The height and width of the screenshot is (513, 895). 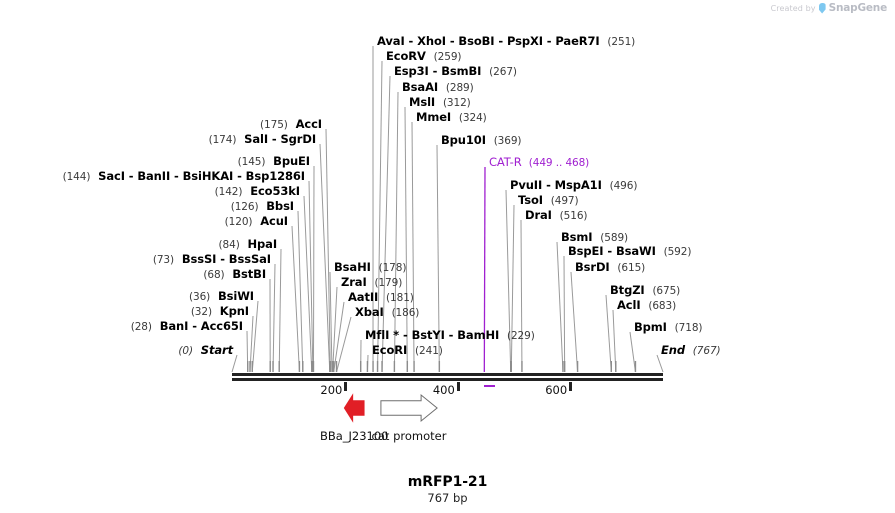 I want to click on enzyme-label-bsmi: BsmI (589), so click(x=594, y=237).